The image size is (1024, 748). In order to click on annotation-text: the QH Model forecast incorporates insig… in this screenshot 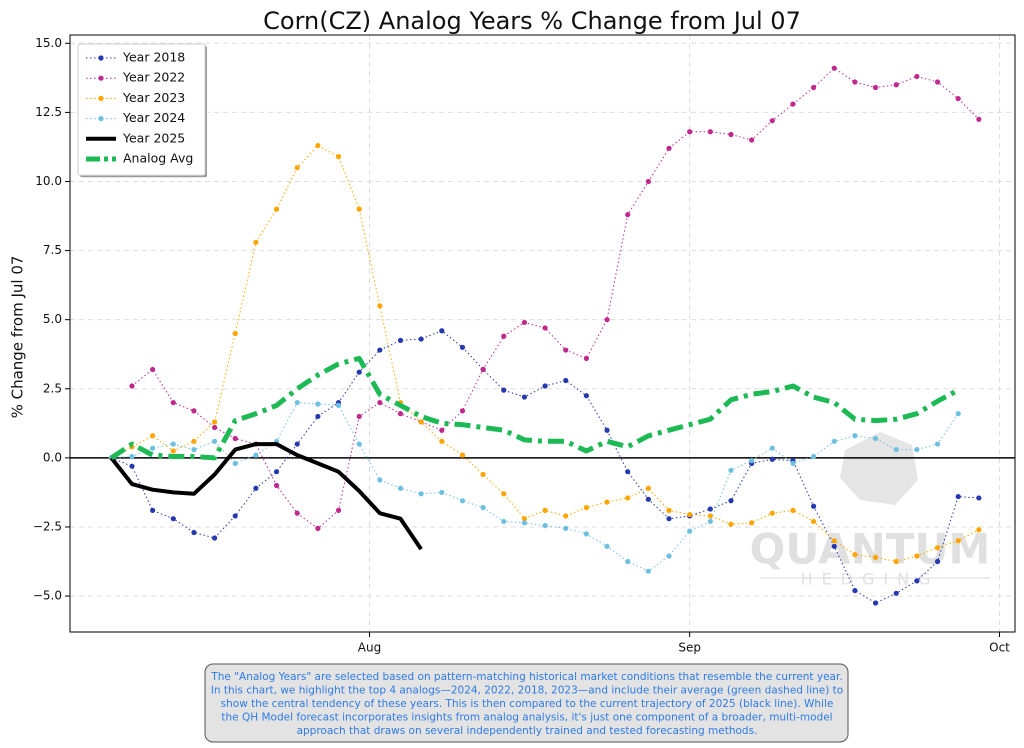, I will do `click(526, 718)`.